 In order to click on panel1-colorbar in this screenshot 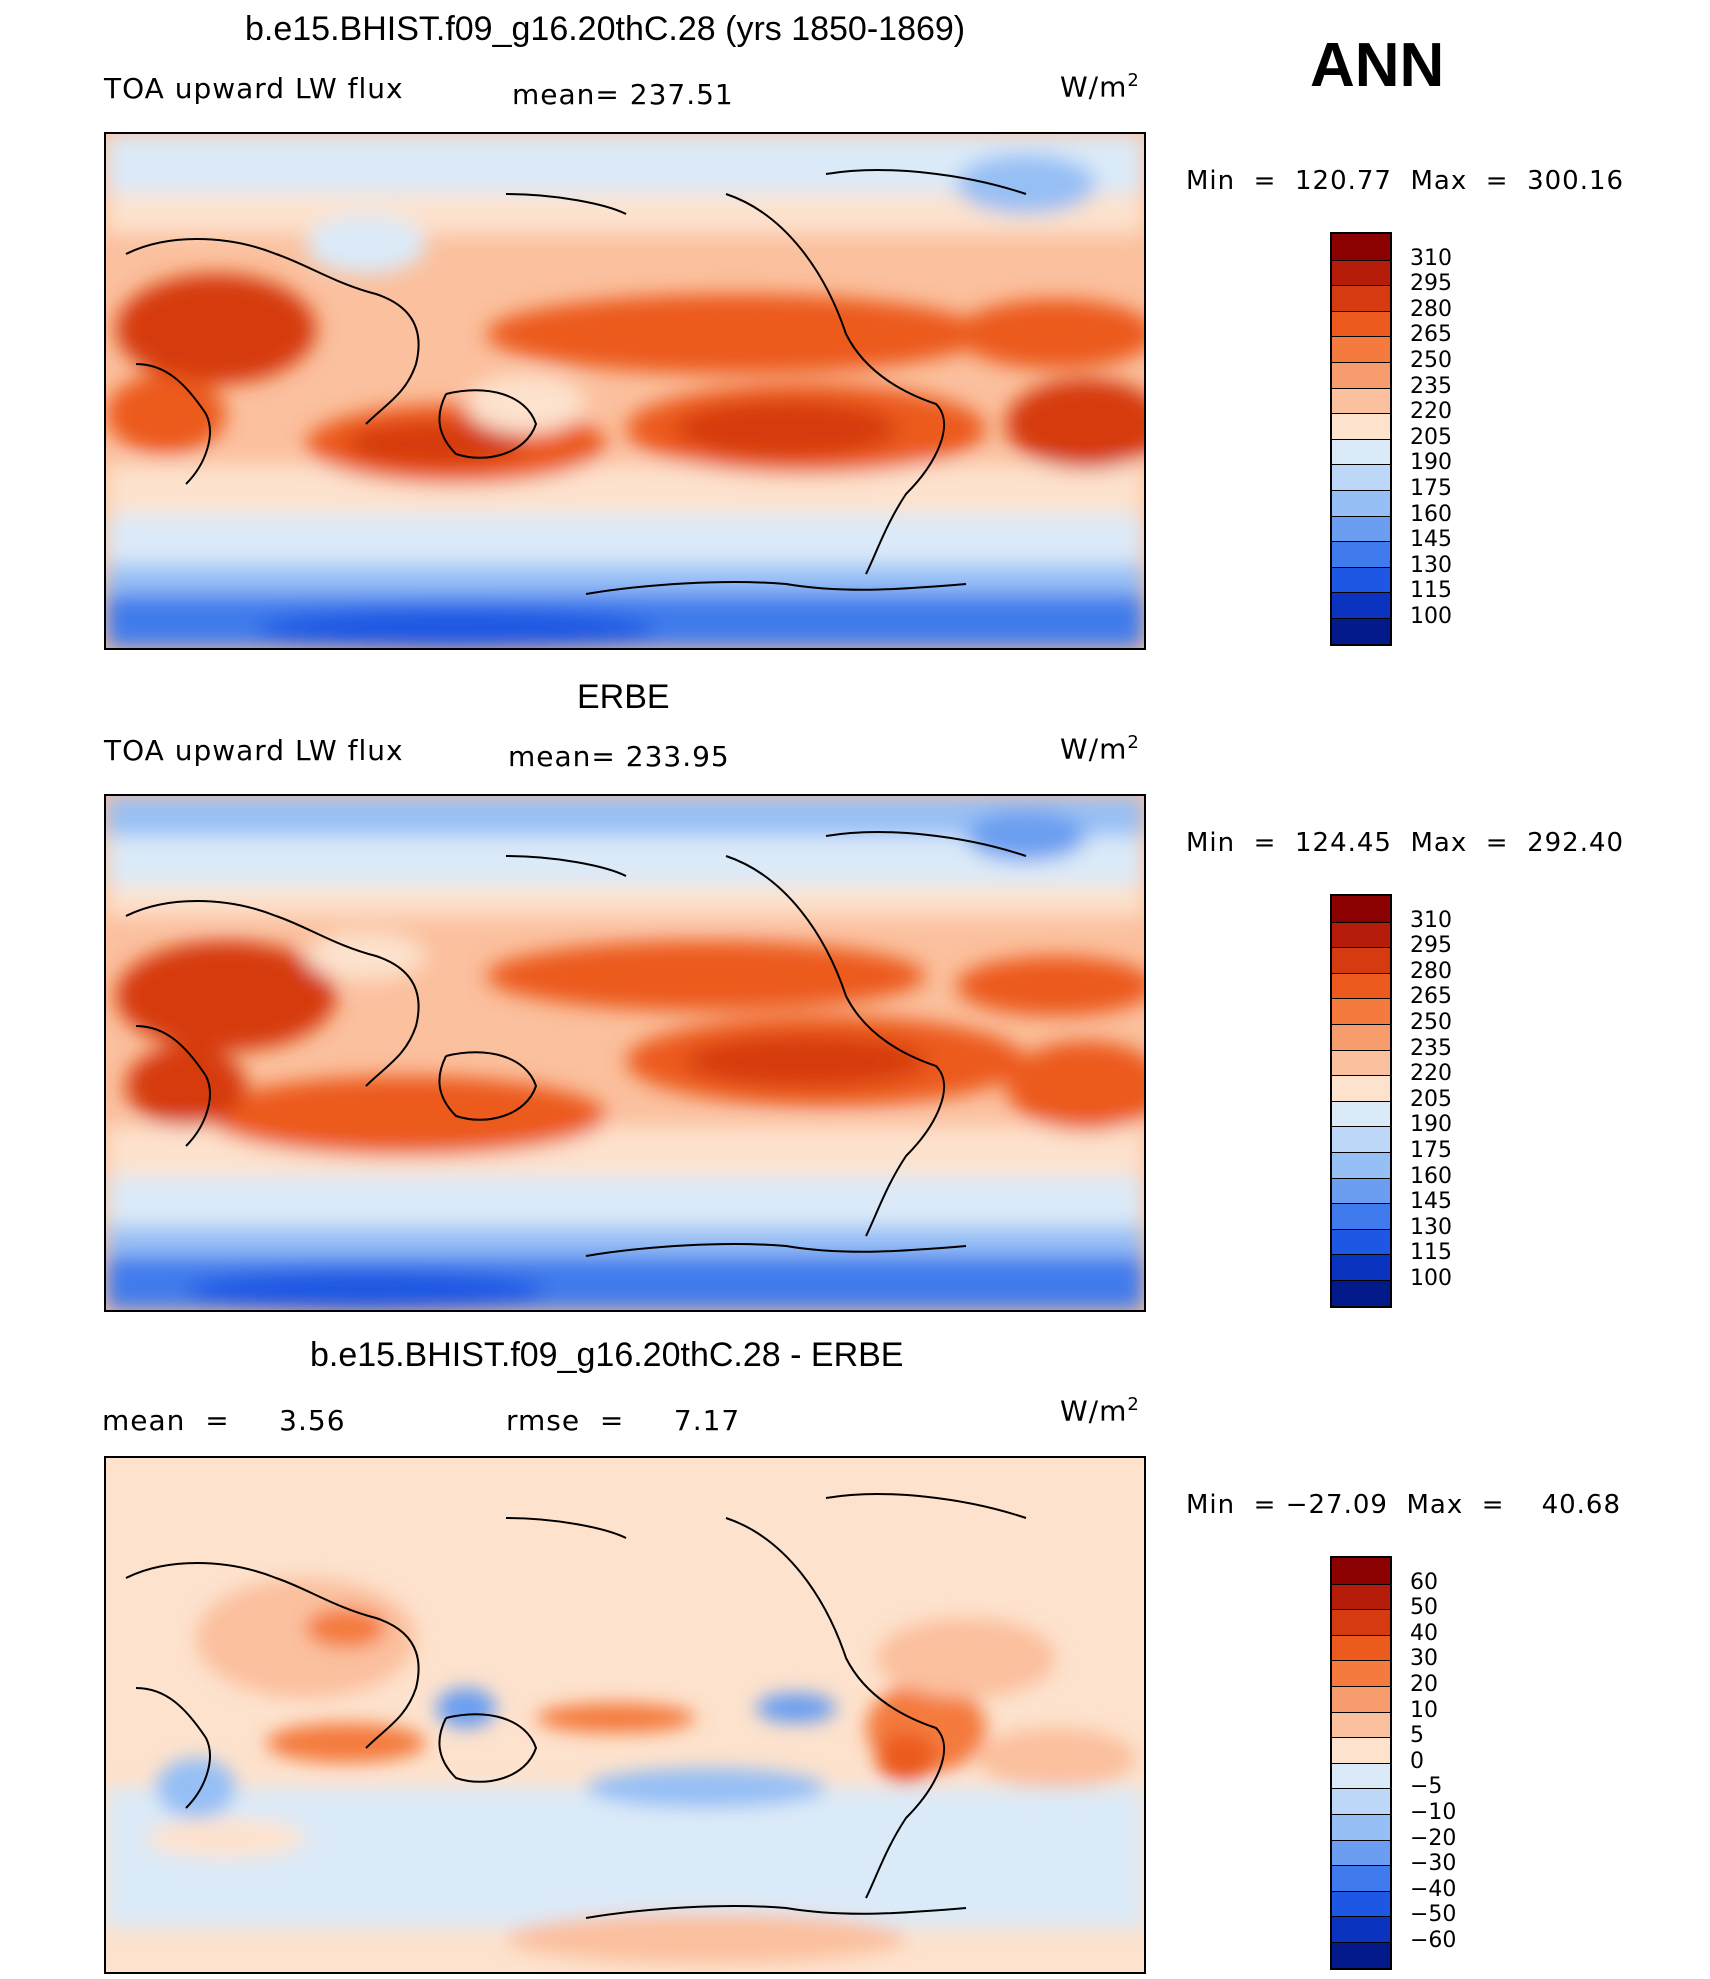, I will do `click(1361, 439)`.